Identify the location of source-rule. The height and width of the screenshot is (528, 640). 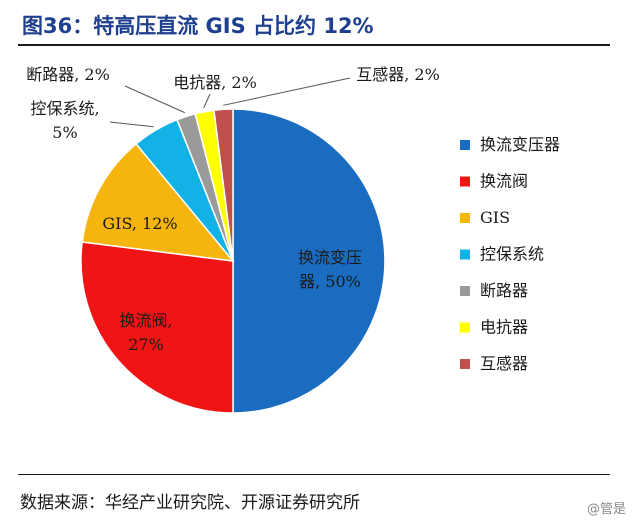
(314, 474).